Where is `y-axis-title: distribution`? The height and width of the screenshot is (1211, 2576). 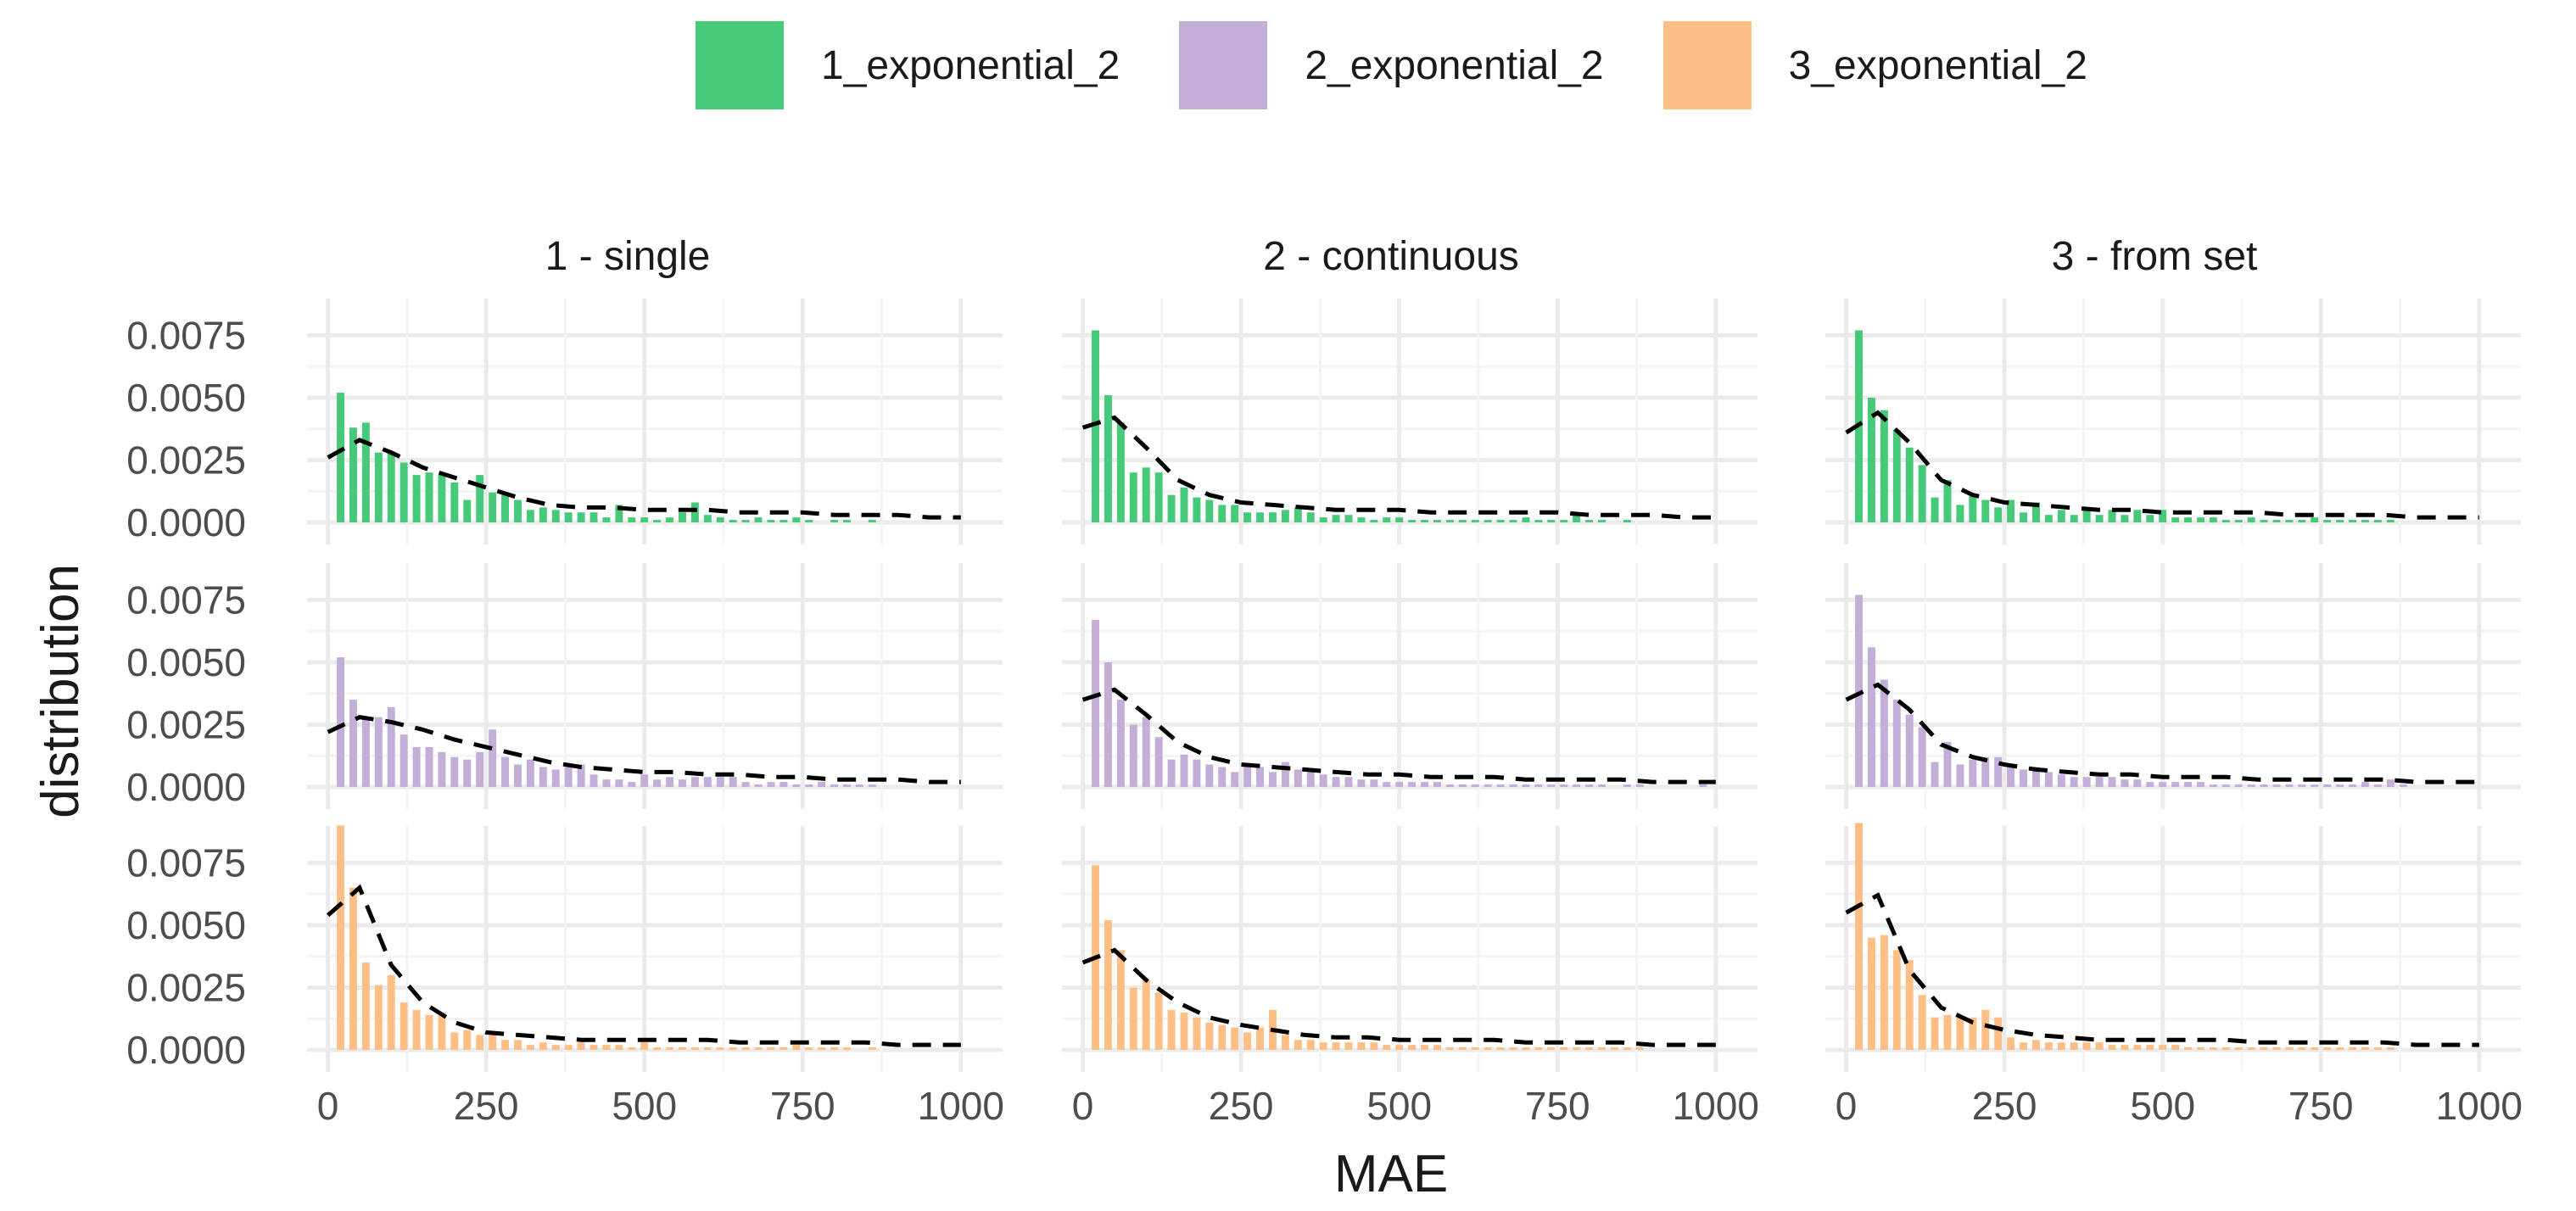 y-axis-title: distribution is located at coordinates (60, 691).